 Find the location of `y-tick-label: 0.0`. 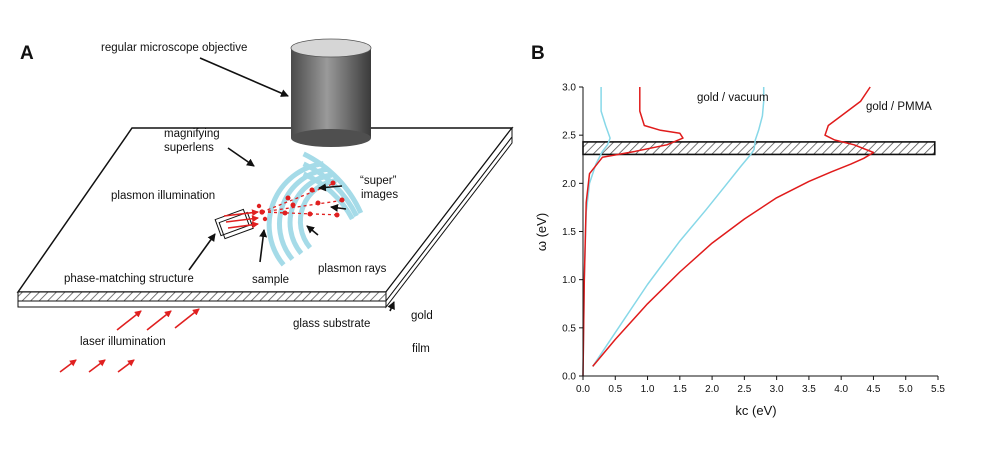

y-tick-label: 0.0 is located at coordinates (569, 377).